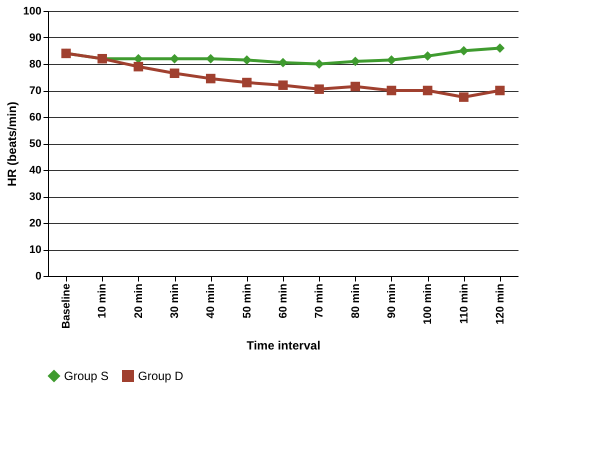 This screenshot has width=601, height=475. What do you see at coordinates (161, 376) in the screenshot?
I see `legend-label: Group D` at bounding box center [161, 376].